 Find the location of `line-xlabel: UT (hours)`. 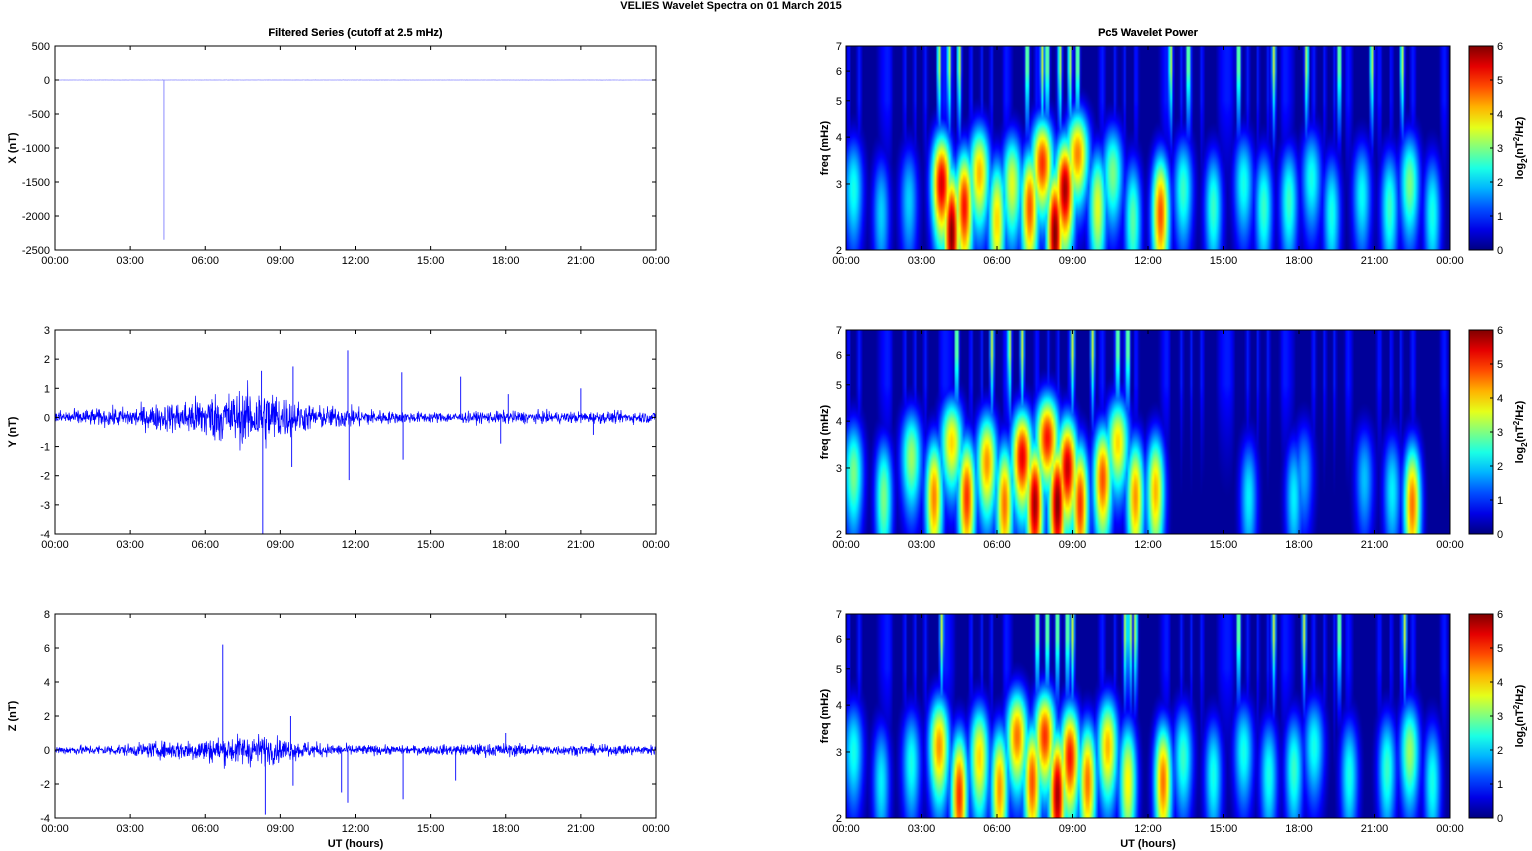

line-xlabel: UT (hours) is located at coordinates (356, 844).